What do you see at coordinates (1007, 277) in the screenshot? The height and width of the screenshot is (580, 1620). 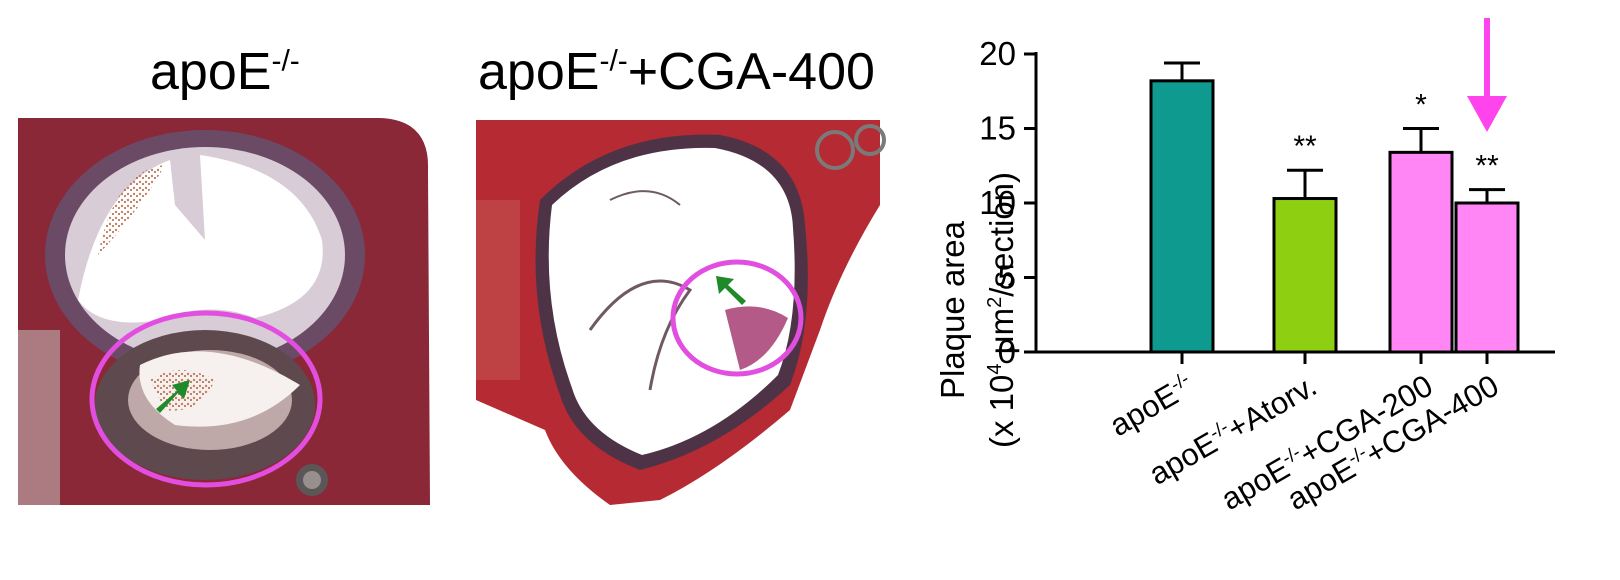 I see `y-tick-label-1: 5` at bounding box center [1007, 277].